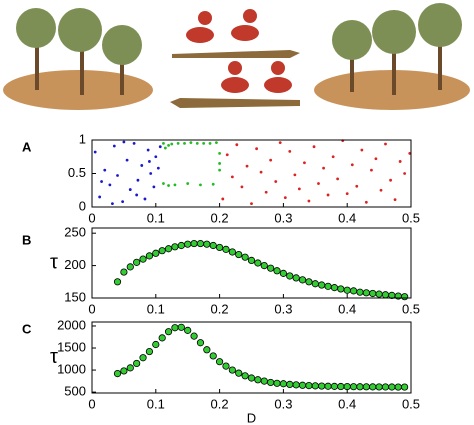 This screenshot has width=474, height=425. I want to click on ground-left, so click(78, 90).